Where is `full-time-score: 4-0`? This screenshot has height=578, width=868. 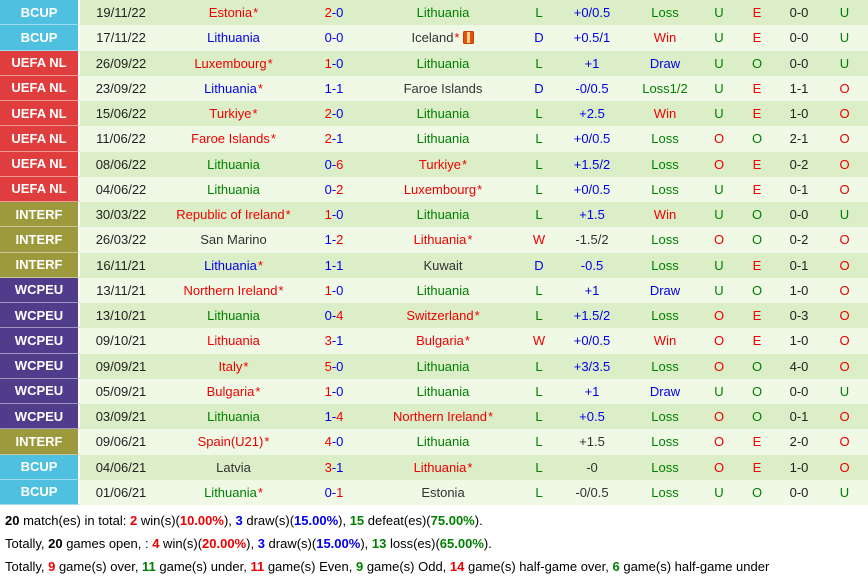
full-time-score: 4-0 is located at coordinates (334, 441).